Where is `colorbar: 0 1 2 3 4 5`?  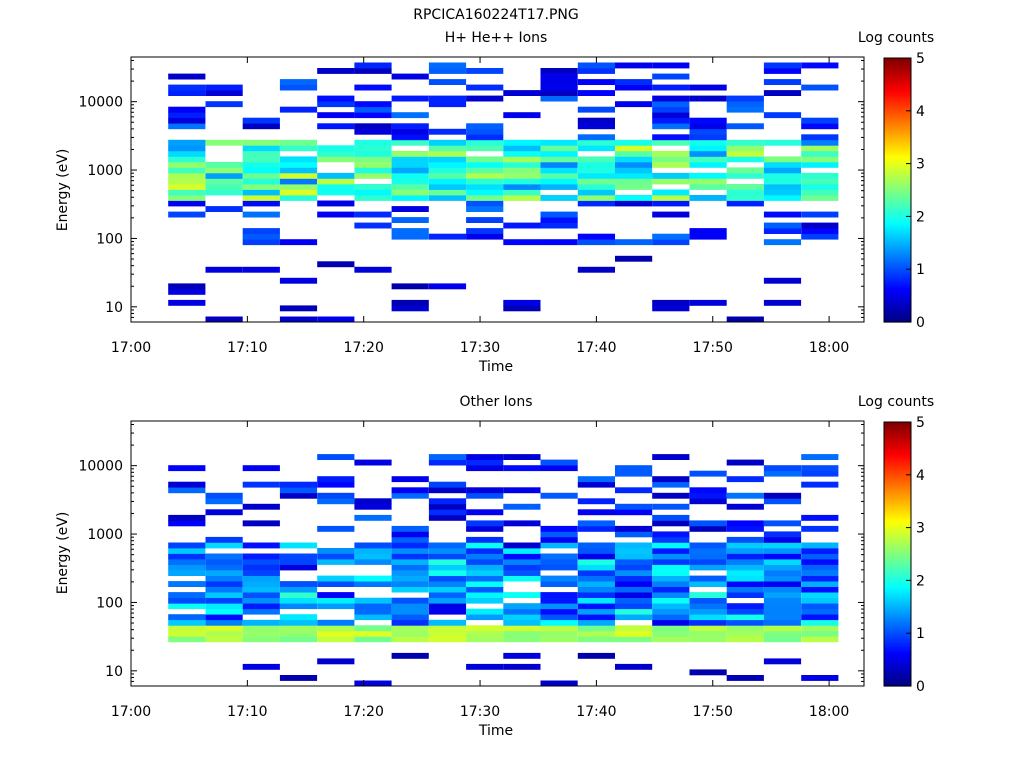 colorbar: 0 1 2 3 4 5 is located at coordinates (904, 555).